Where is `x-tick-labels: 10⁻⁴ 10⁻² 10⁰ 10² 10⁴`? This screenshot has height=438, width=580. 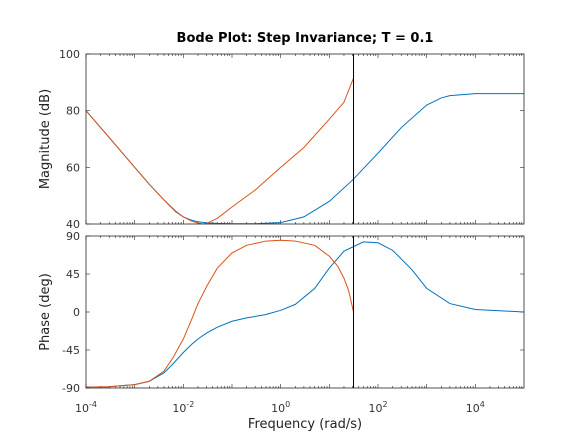 x-tick-labels: 10⁻⁴ 10⁻² 10⁰ 10² 10⁴ is located at coordinates (280, 407).